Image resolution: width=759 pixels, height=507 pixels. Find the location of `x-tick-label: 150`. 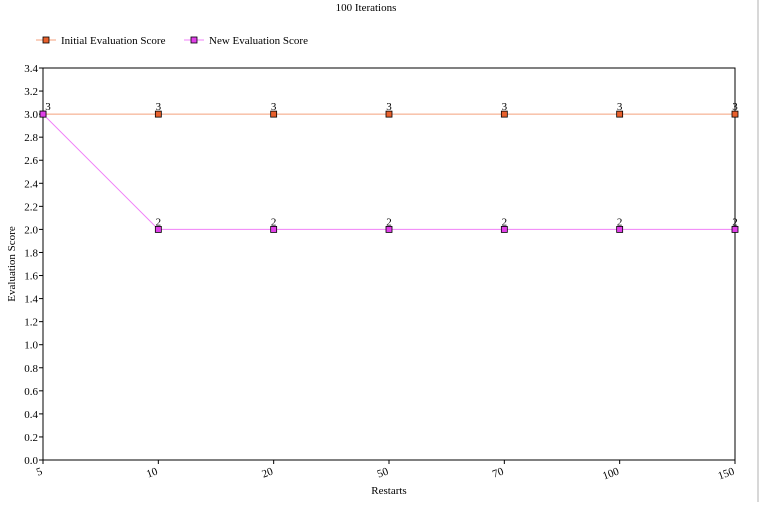

x-tick-label: 150 is located at coordinates (726, 473).